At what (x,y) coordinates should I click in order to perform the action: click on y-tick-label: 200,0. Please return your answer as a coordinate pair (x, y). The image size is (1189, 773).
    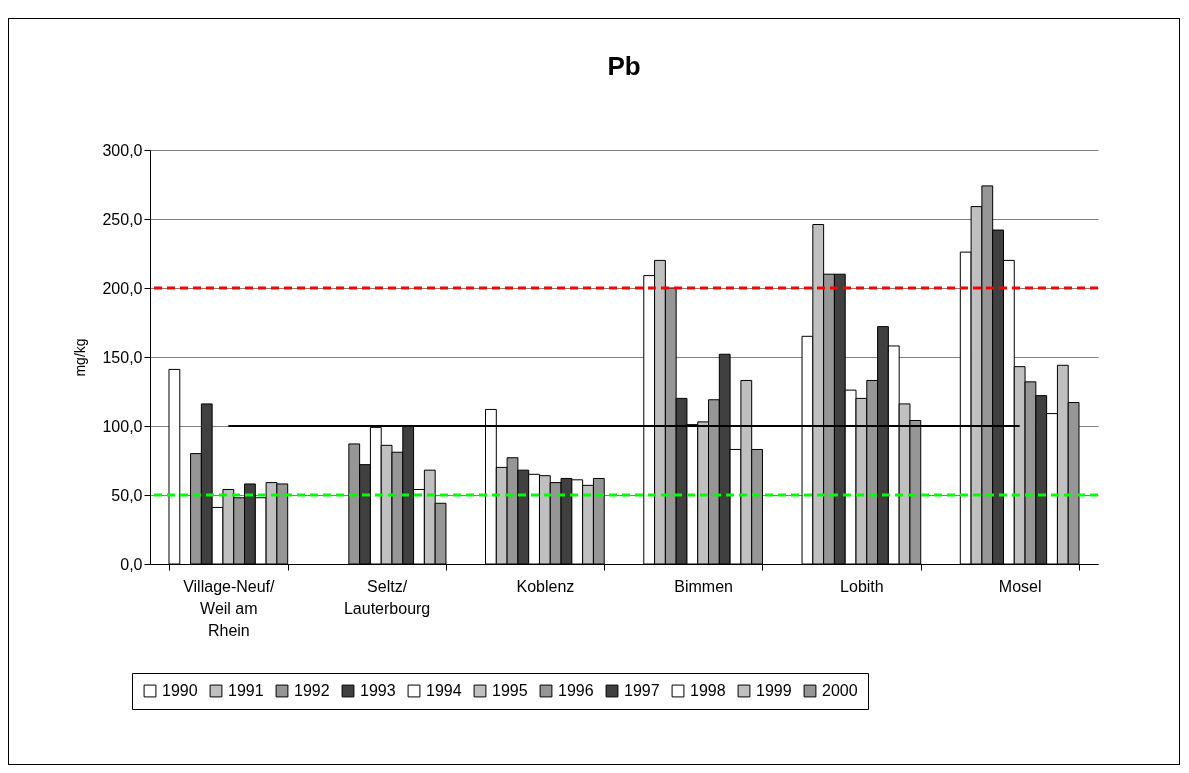
    Looking at the image, I should click on (122, 288).